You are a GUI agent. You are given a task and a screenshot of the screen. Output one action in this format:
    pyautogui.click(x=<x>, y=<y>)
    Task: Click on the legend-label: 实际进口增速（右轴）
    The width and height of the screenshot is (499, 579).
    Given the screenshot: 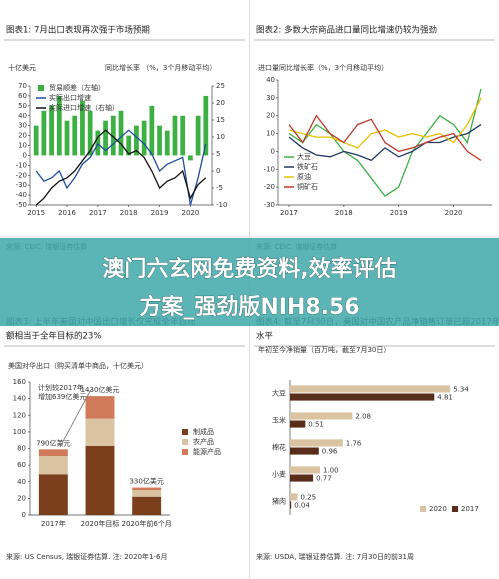 What is the action you would take?
    pyautogui.click(x=84, y=107)
    